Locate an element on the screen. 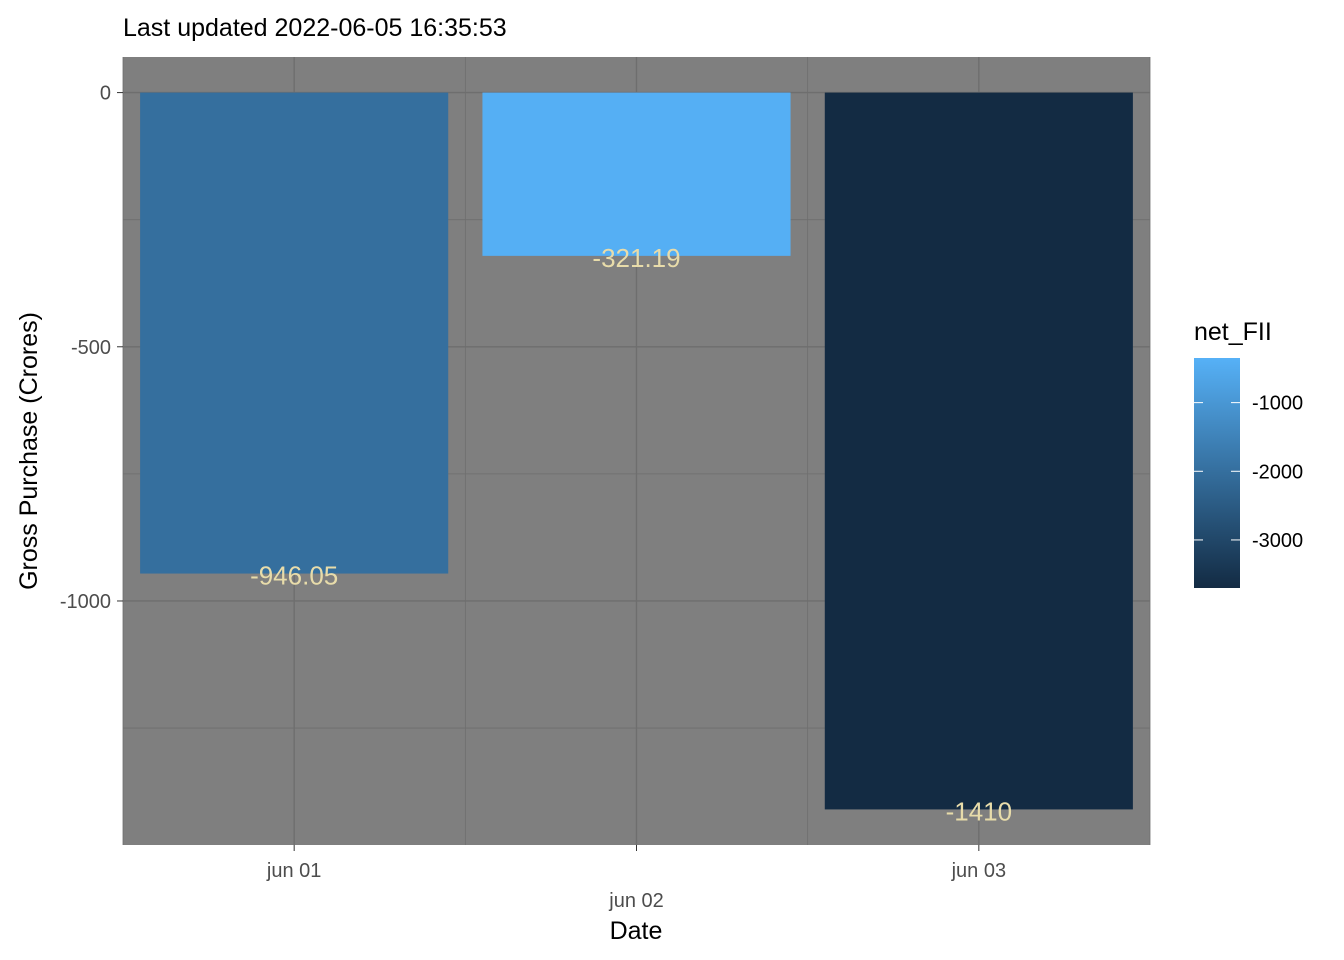 The width and height of the screenshot is (1344, 960). bar-value-label: -321.19 is located at coordinates (636, 258).